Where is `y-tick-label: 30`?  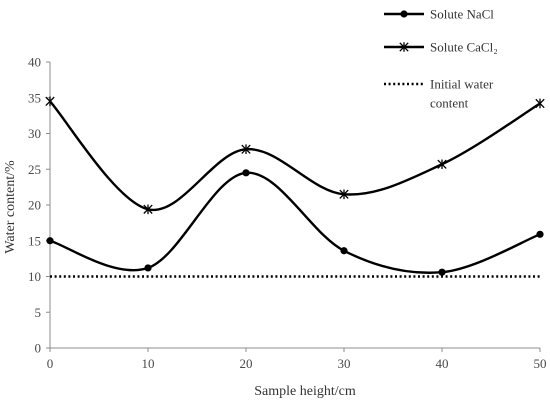
y-tick-label: 30 is located at coordinates (34, 133).